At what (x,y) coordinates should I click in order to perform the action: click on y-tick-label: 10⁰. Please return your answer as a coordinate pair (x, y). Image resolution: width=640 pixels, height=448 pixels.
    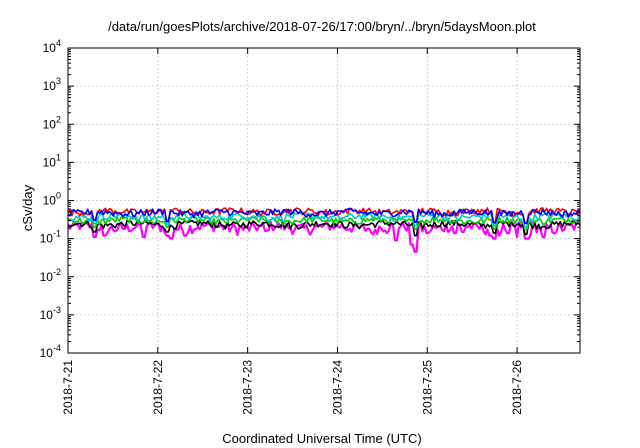
    Looking at the image, I should click on (52, 199).